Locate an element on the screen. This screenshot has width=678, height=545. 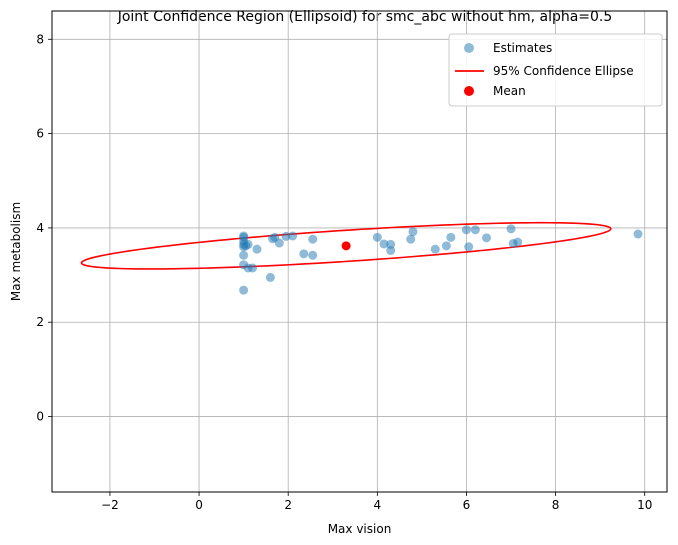
y-axis-label: Max metabolism is located at coordinates (16, 251).